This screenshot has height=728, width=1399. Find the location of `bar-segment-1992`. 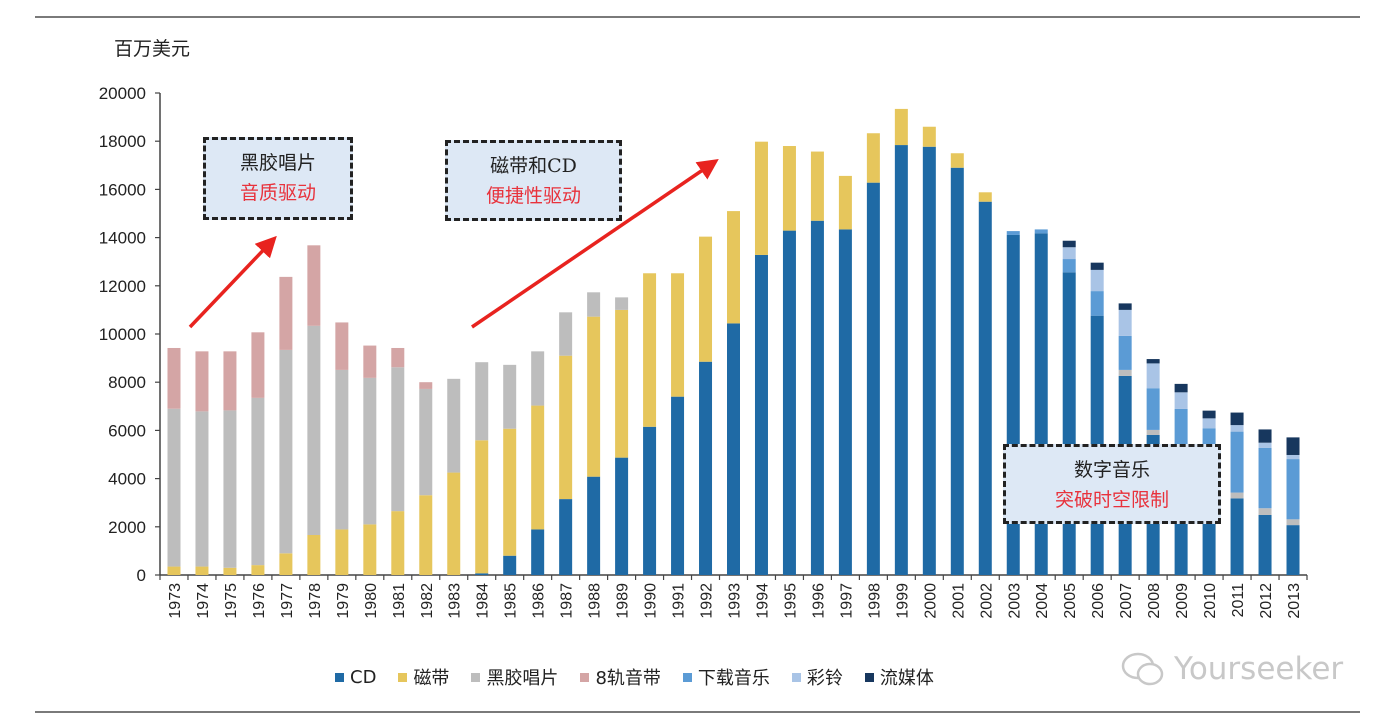

bar-segment-1992 is located at coordinates (706, 299).